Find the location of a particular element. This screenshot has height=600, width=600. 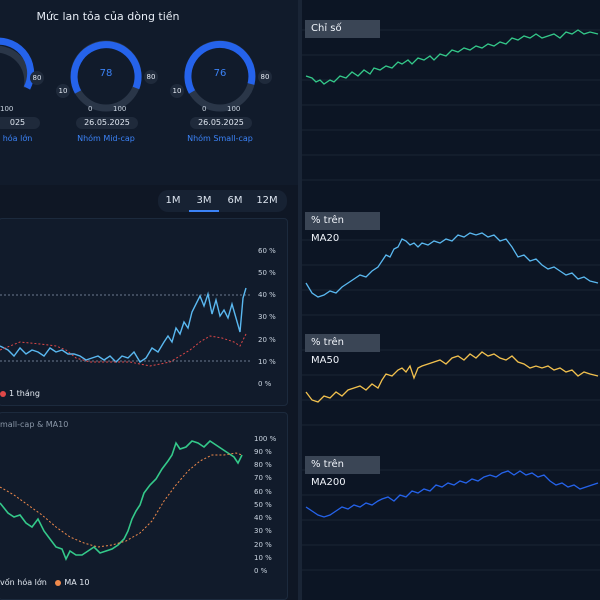

chart1-plot is located at coordinates (125, 327).